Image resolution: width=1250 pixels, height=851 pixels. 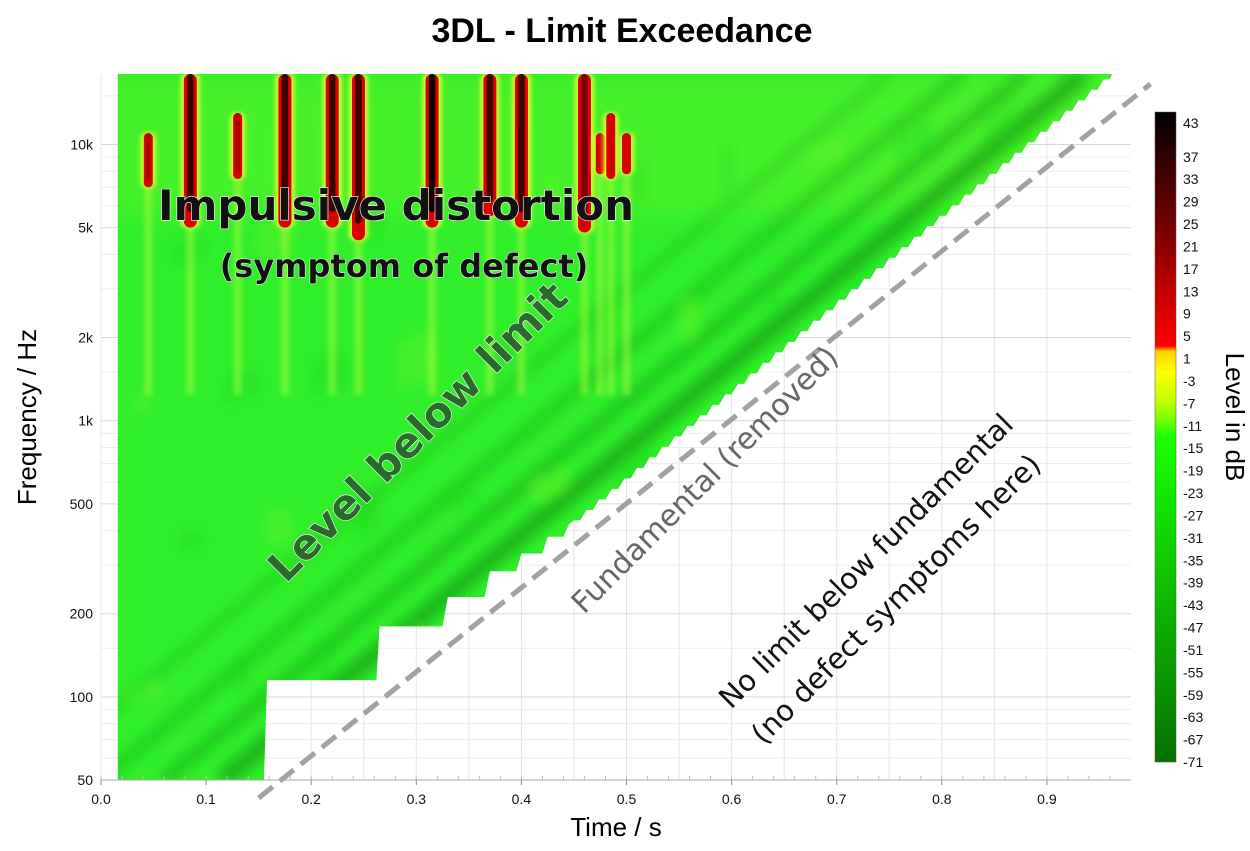 I want to click on colorbar-tick-label: -3, so click(x=1189, y=381).